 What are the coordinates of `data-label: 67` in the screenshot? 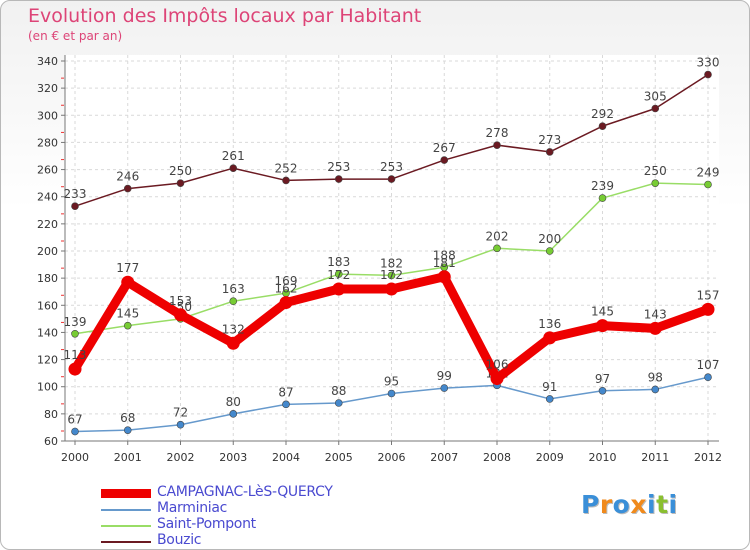 It's located at (74, 420).